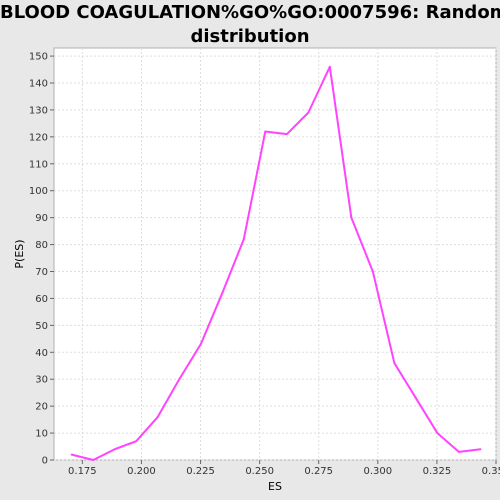  What do you see at coordinates (141, 471) in the screenshot?
I see `x-tick-label: 0.200` at bounding box center [141, 471].